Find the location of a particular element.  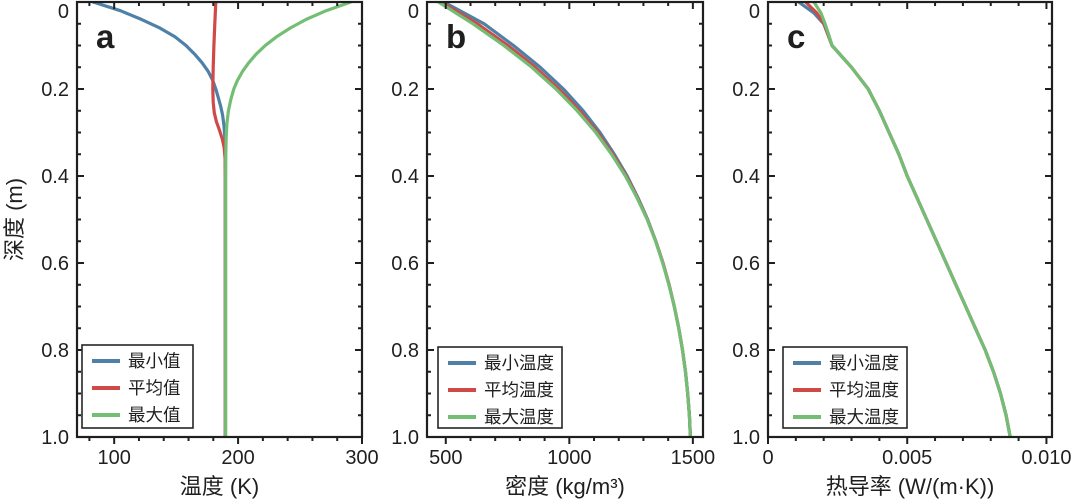

x-tick-label: 1500 is located at coordinates (693, 458).